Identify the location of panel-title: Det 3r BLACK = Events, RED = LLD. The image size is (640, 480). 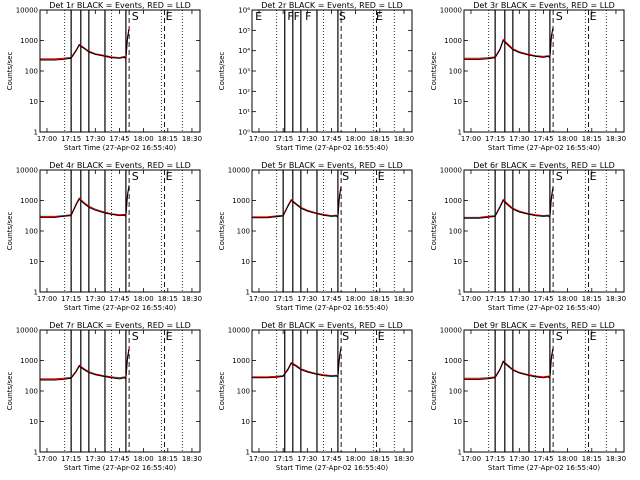
(544, 5).